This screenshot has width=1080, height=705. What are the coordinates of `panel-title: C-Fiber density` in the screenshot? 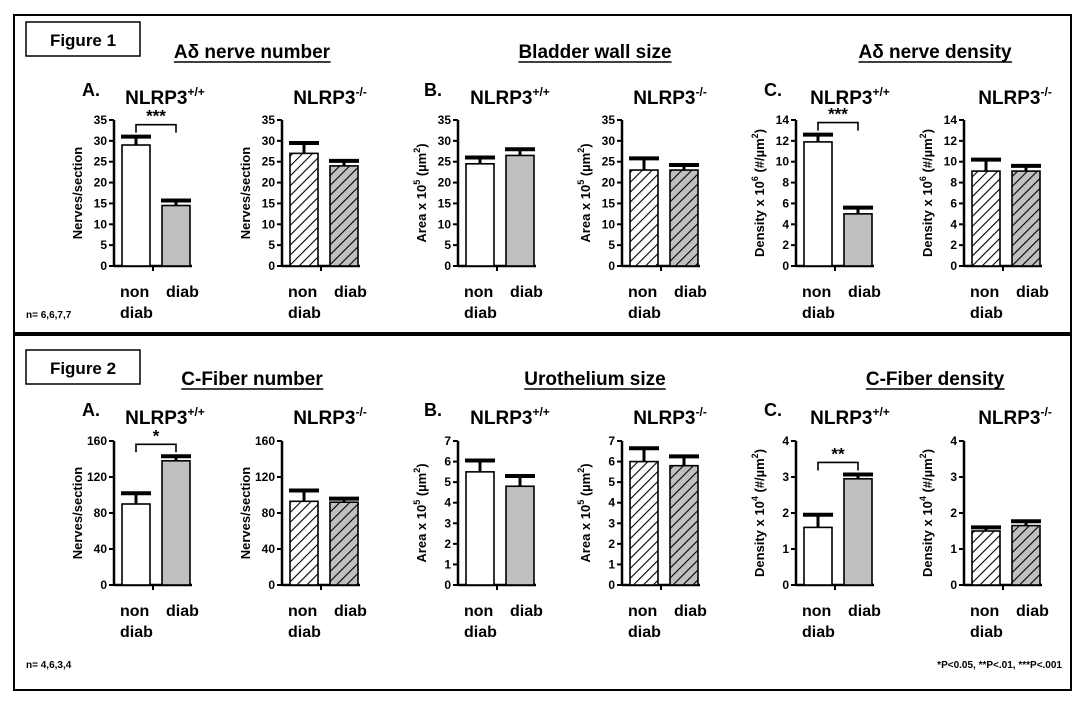 It's located at (935, 379).